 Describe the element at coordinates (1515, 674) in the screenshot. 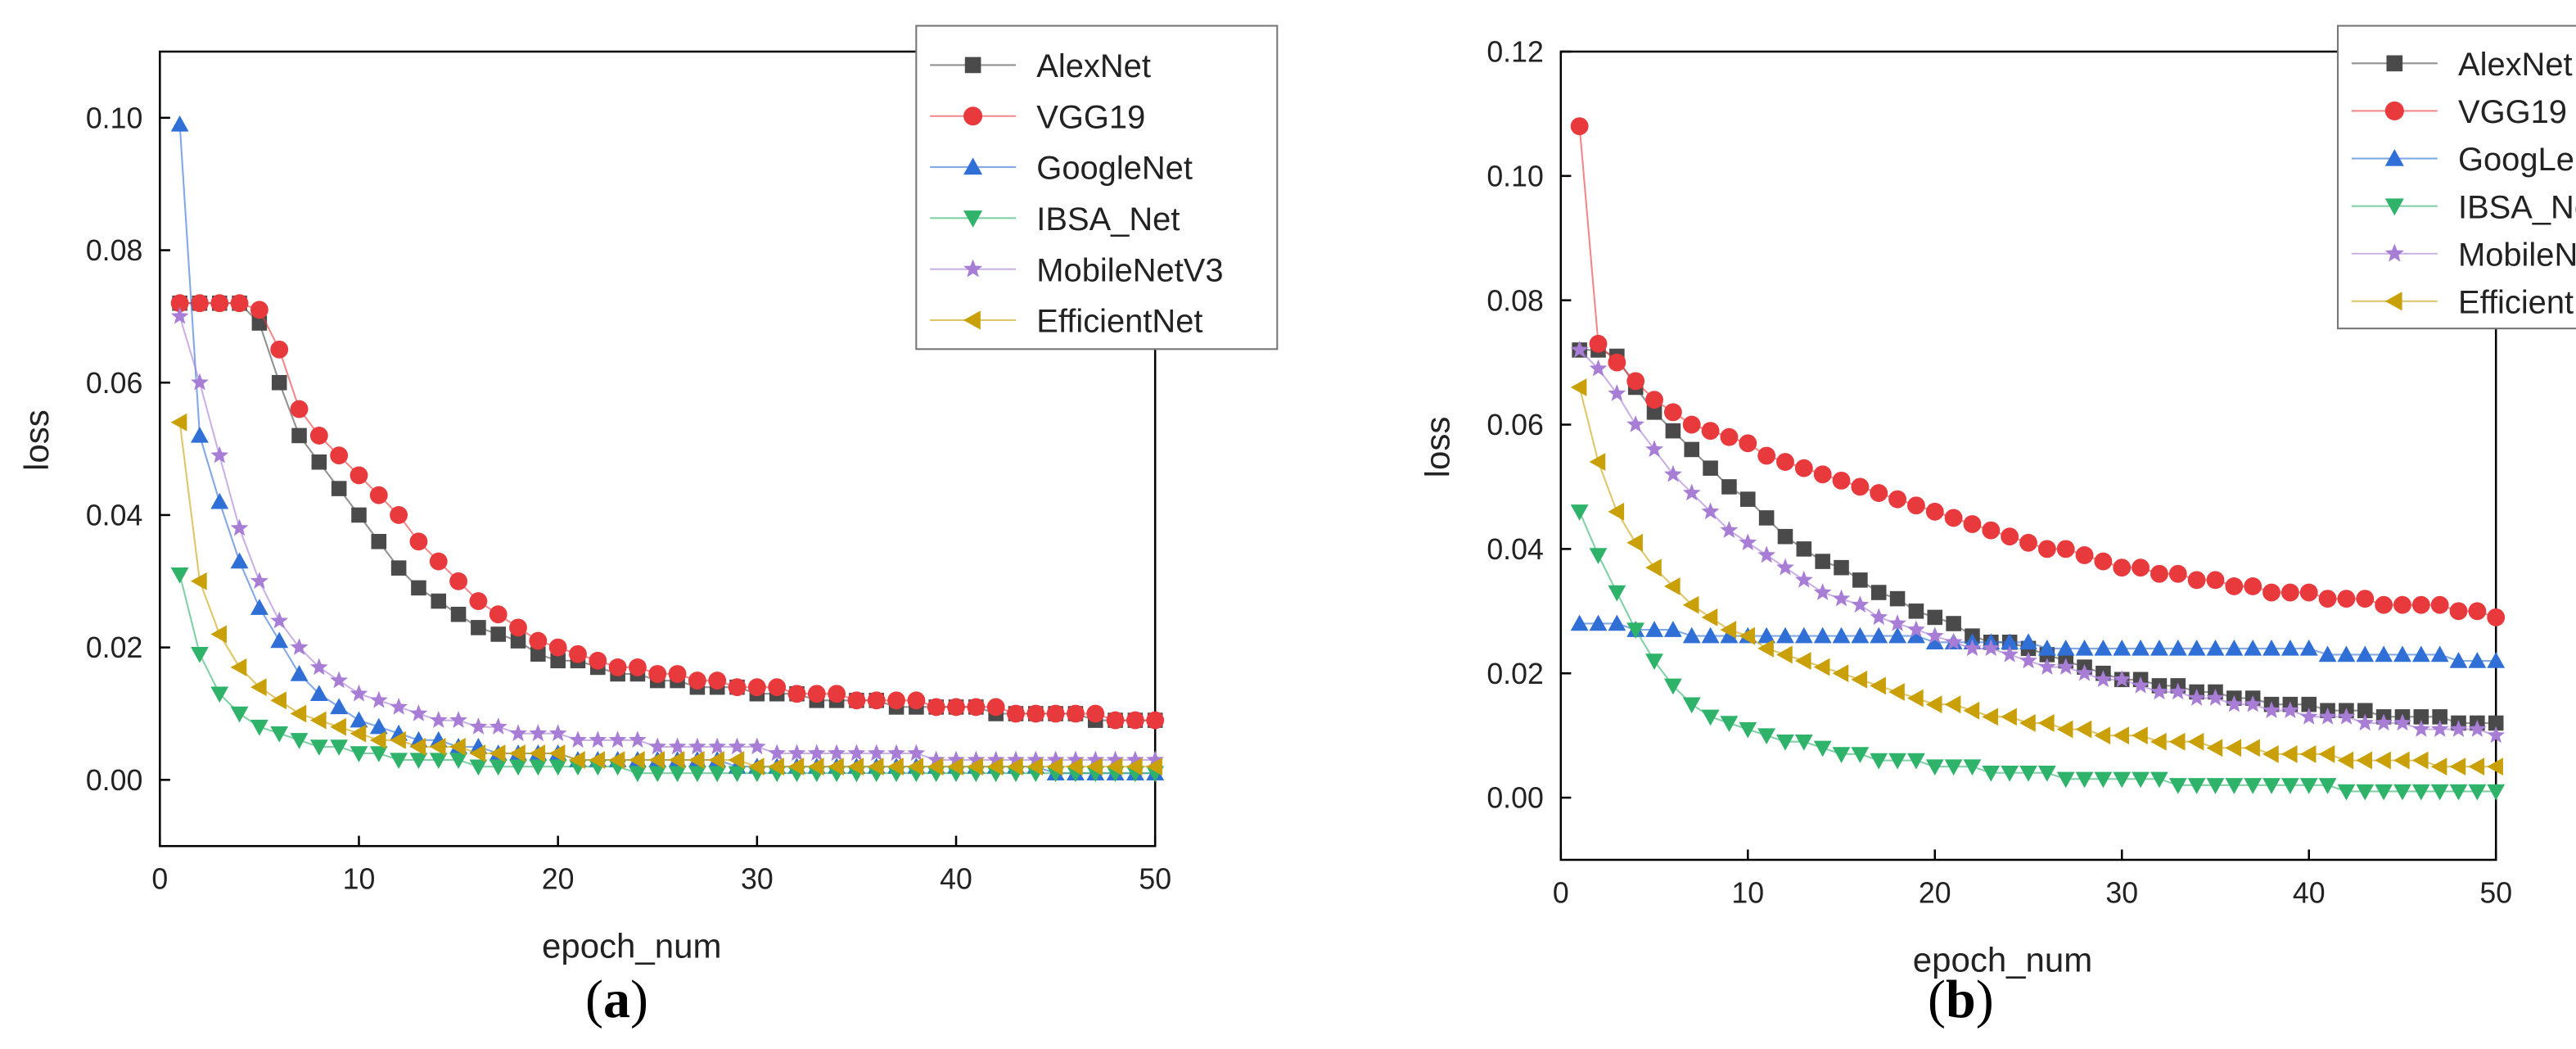

I see `y-tick-label: 0.02` at that location.